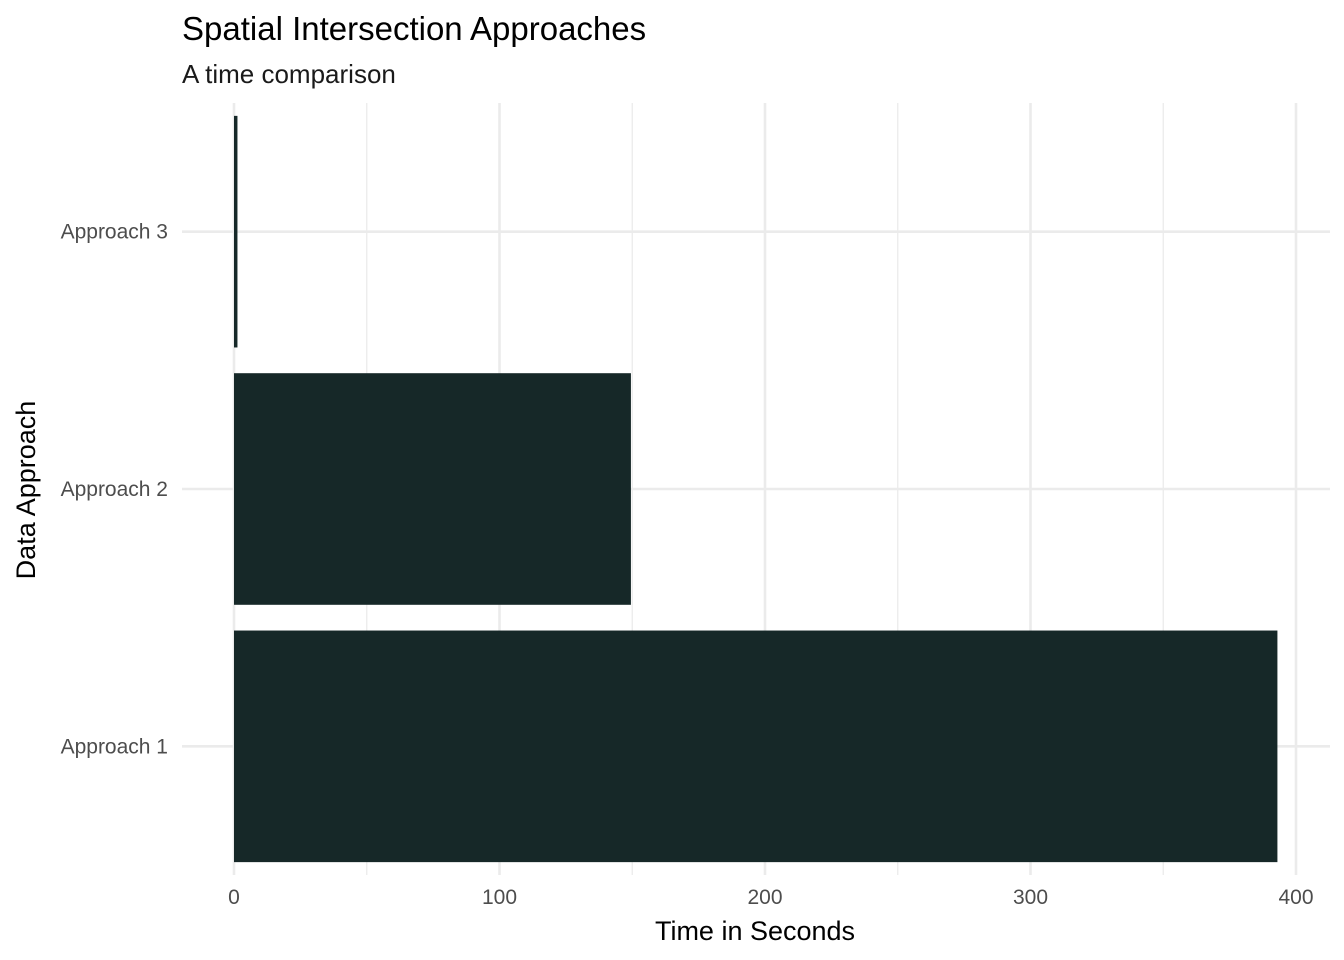 The width and height of the screenshot is (1344, 960). Describe the element at coordinates (114, 232) in the screenshot. I see `y-tick-label: Approach 3` at that location.